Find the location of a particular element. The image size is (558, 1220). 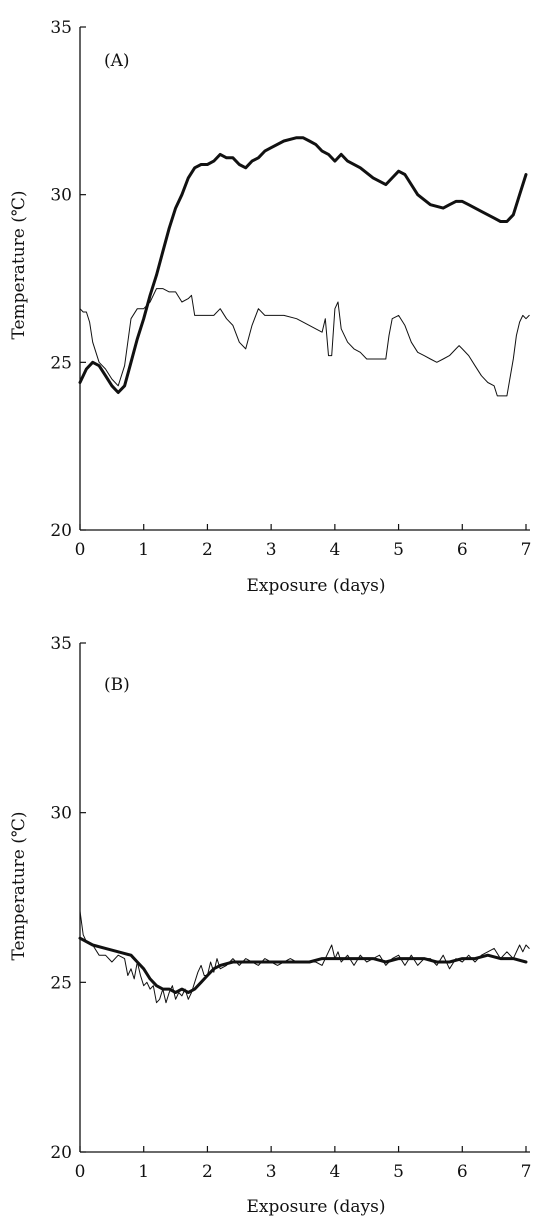

panel-b-y-ticks: 20 25 30 35 is located at coordinates (68, 898).